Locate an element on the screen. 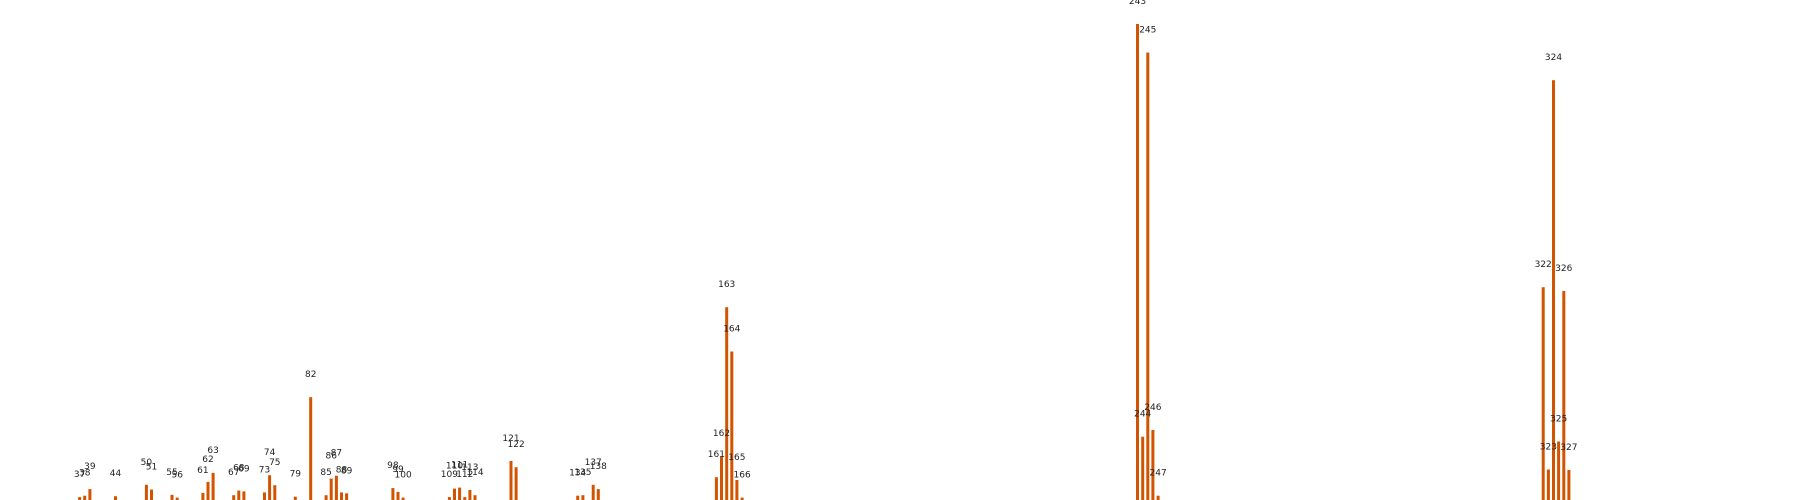  data-label-162: 162 is located at coordinates (721, 434).